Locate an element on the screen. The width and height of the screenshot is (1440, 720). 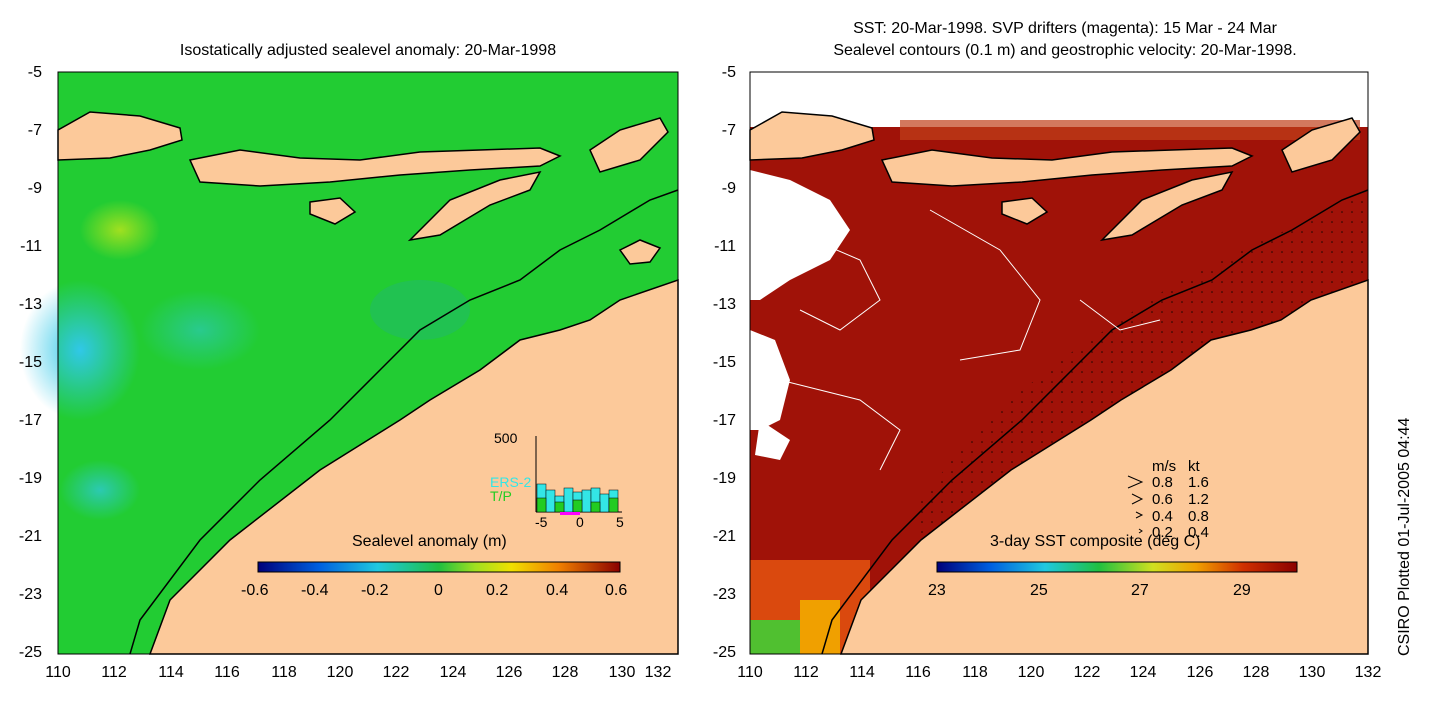
velocity-legend-kt: 1.2 is located at coordinates (1198, 499).